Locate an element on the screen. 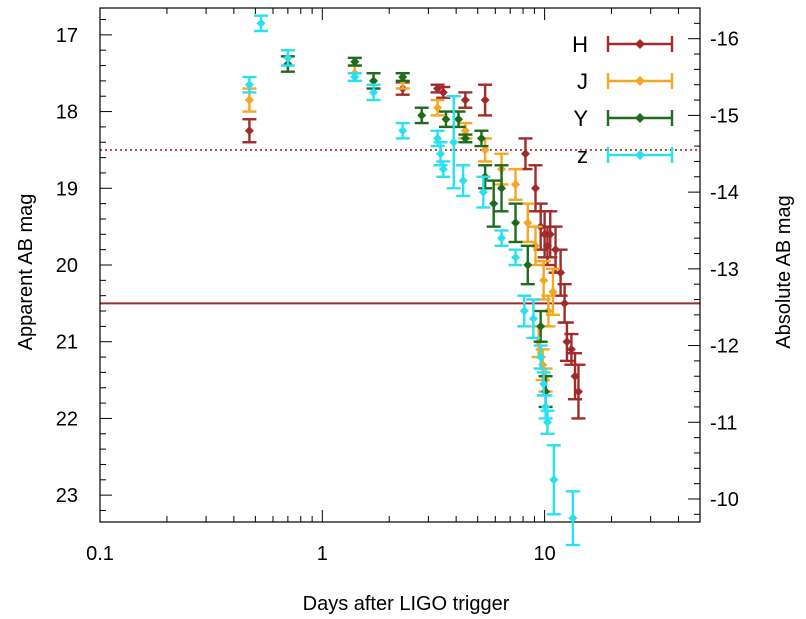 This screenshot has width=806, height=619. legend-marker-J is located at coordinates (640, 81).